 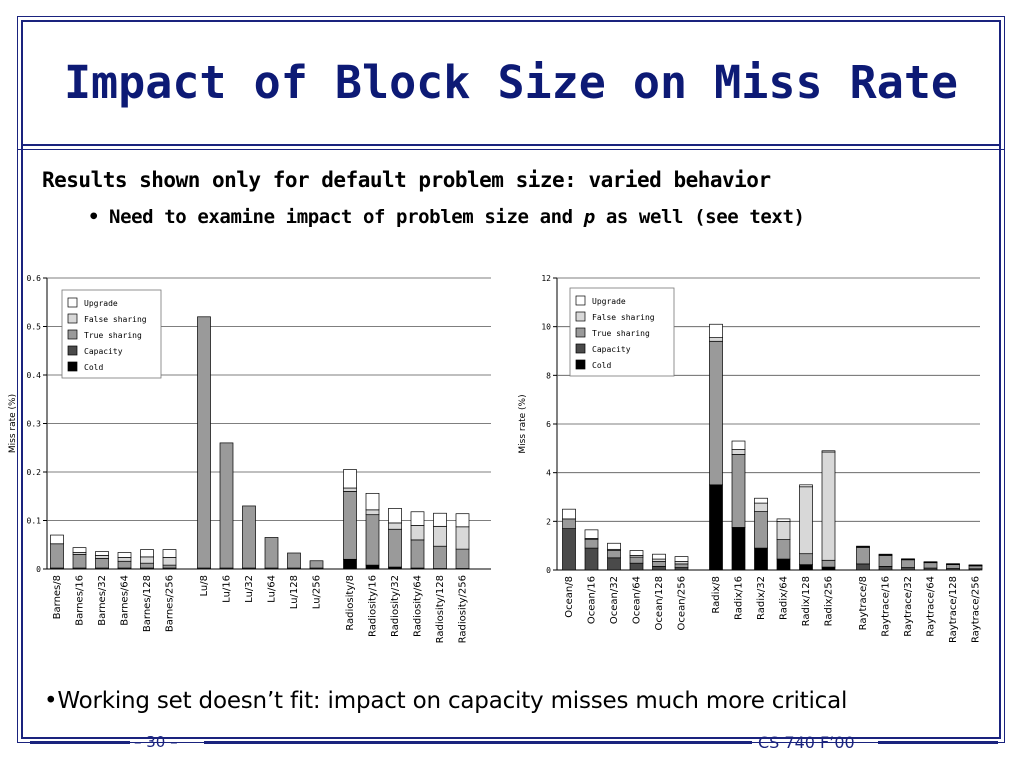 I want to click on bar-segment-radix-256-true-sharing, so click(x=828, y=563).